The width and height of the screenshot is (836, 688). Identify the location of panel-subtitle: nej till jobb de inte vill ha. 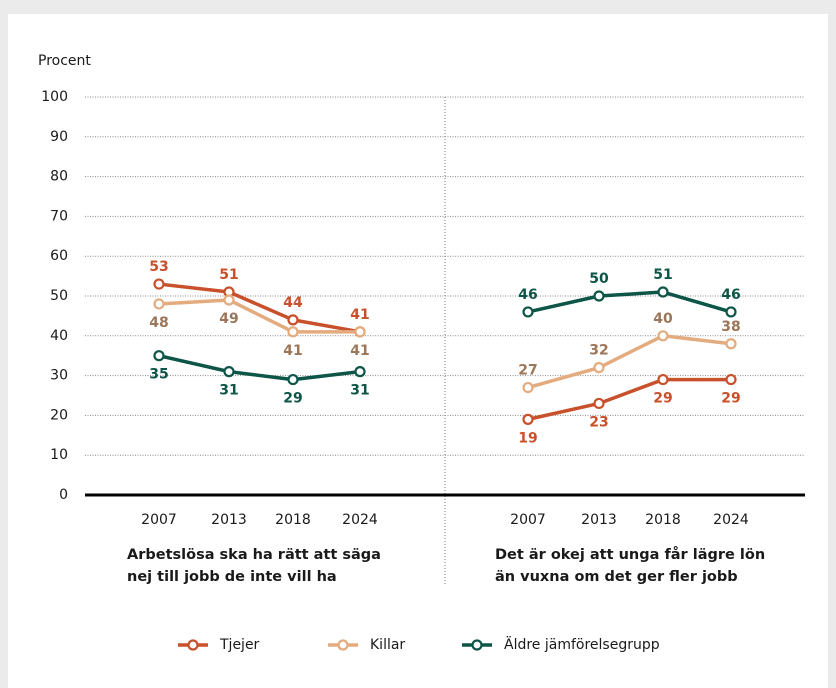
(232, 577).